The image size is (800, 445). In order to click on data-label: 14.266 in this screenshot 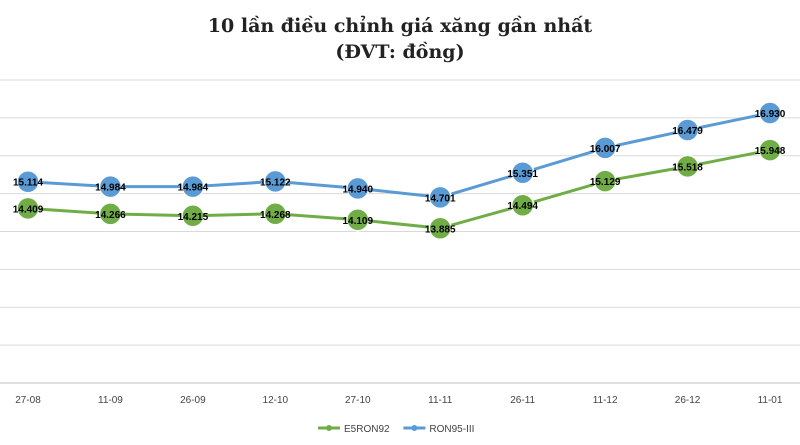, I will do `click(110, 215)`.